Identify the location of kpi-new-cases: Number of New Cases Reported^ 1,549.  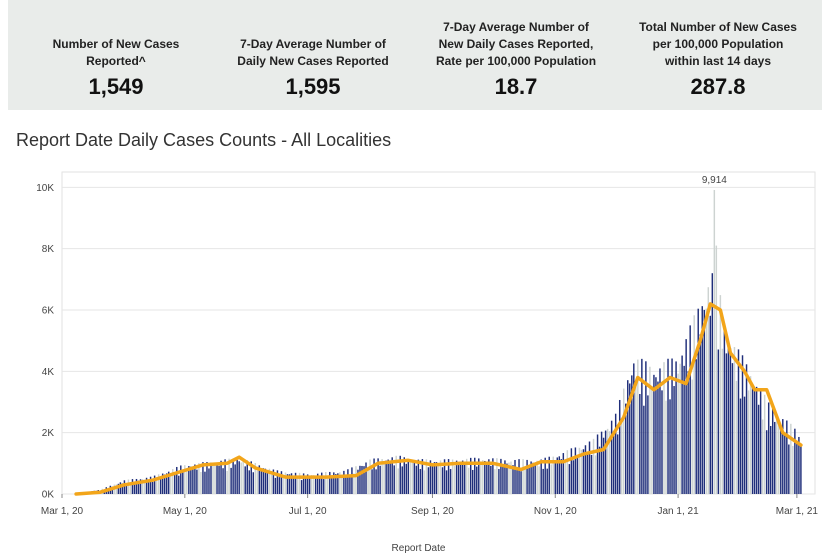
(116, 55).